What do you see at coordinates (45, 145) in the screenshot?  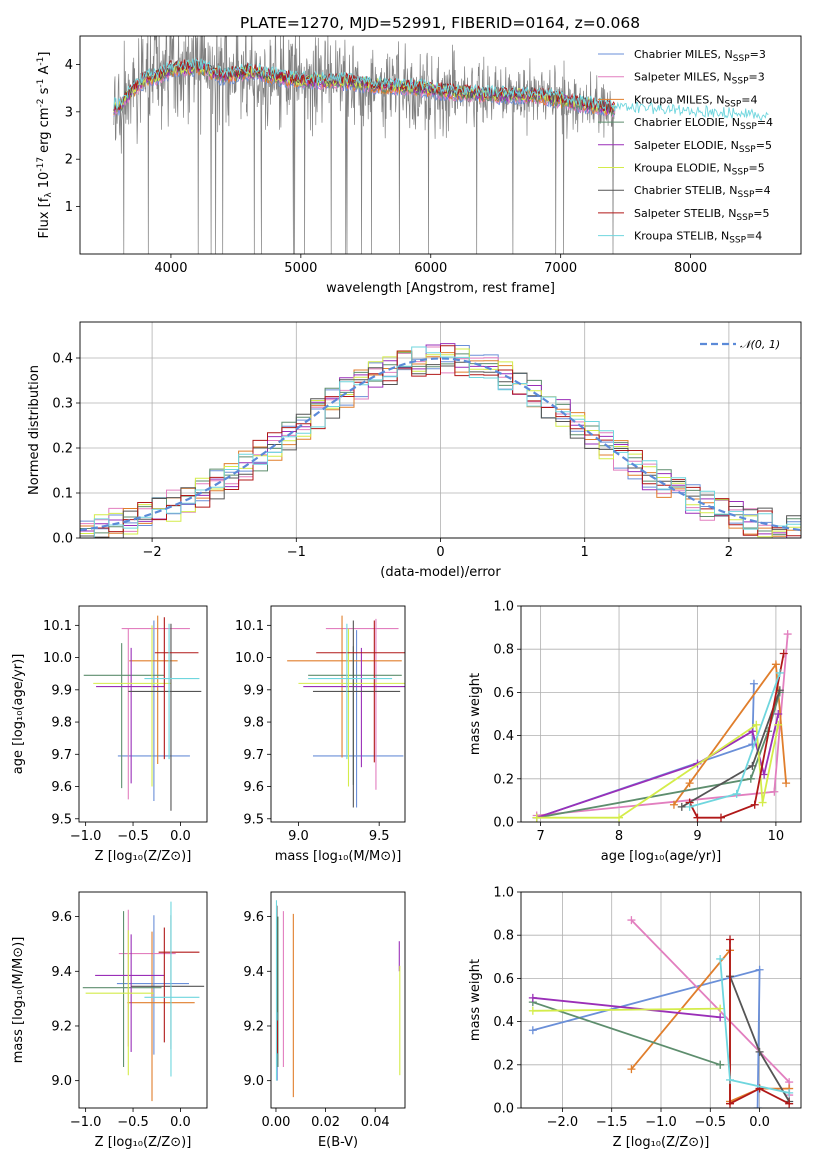 I see `y-axis-label: Flux [fλ 10-17 erg cm-2 s-1 A-1]` at bounding box center [45, 145].